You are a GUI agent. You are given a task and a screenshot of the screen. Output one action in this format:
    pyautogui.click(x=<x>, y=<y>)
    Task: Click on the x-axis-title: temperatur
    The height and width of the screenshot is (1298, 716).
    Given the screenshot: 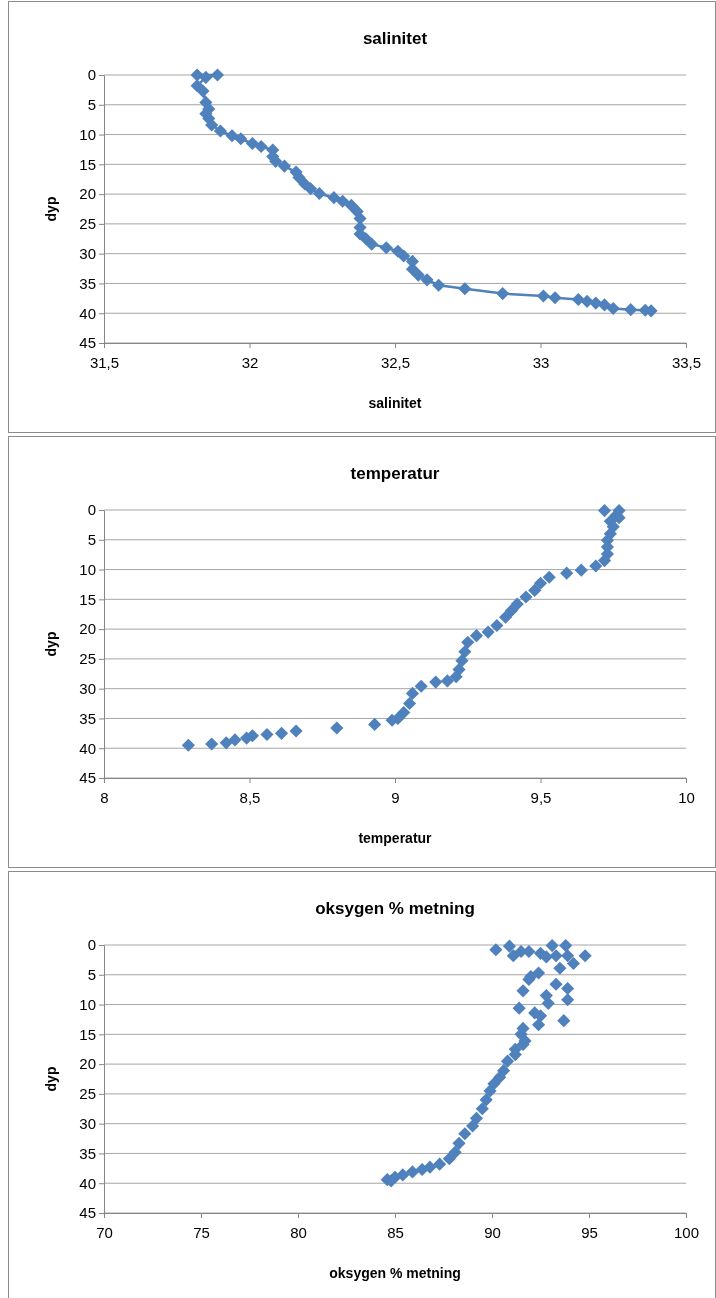 What is the action you would take?
    pyautogui.click(x=395, y=838)
    